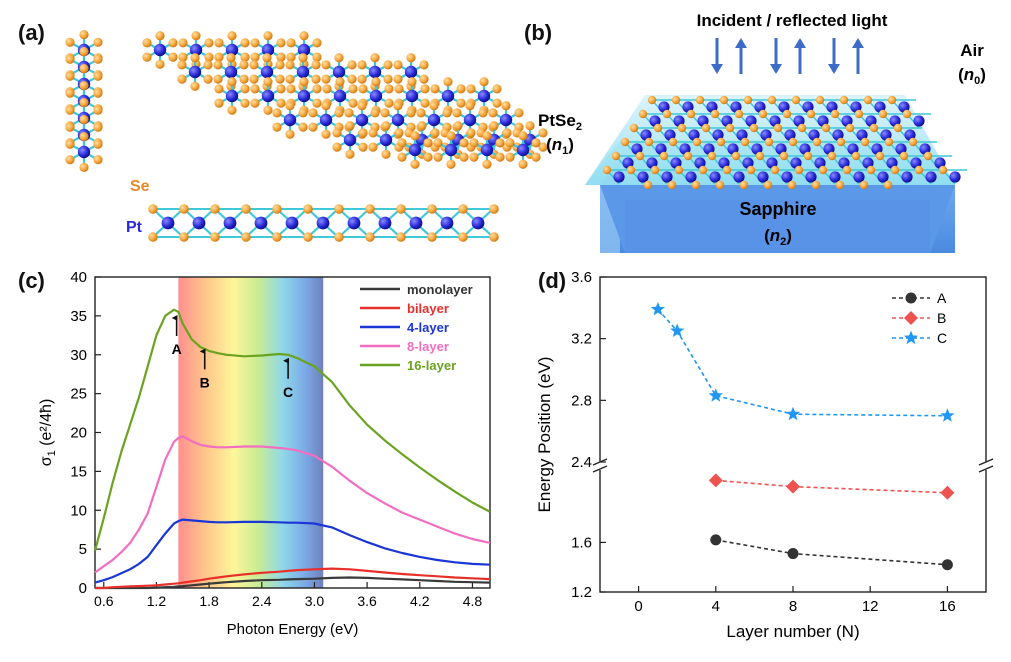 This screenshot has width=1011, height=662. I want to click on y-tick-label: 20, so click(78, 433).